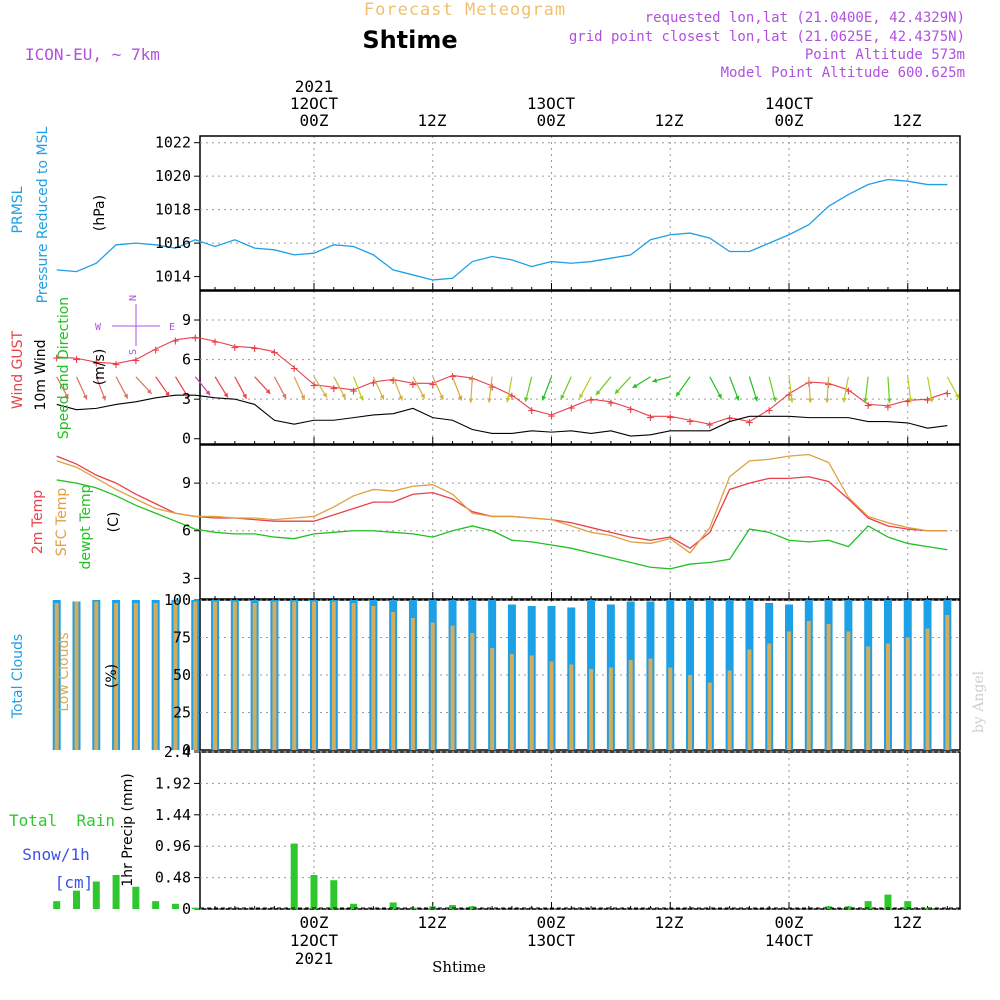 Image resolution: width=1000 pixels, height=1000 pixels. I want to click on pressure-line, so click(502, 229).